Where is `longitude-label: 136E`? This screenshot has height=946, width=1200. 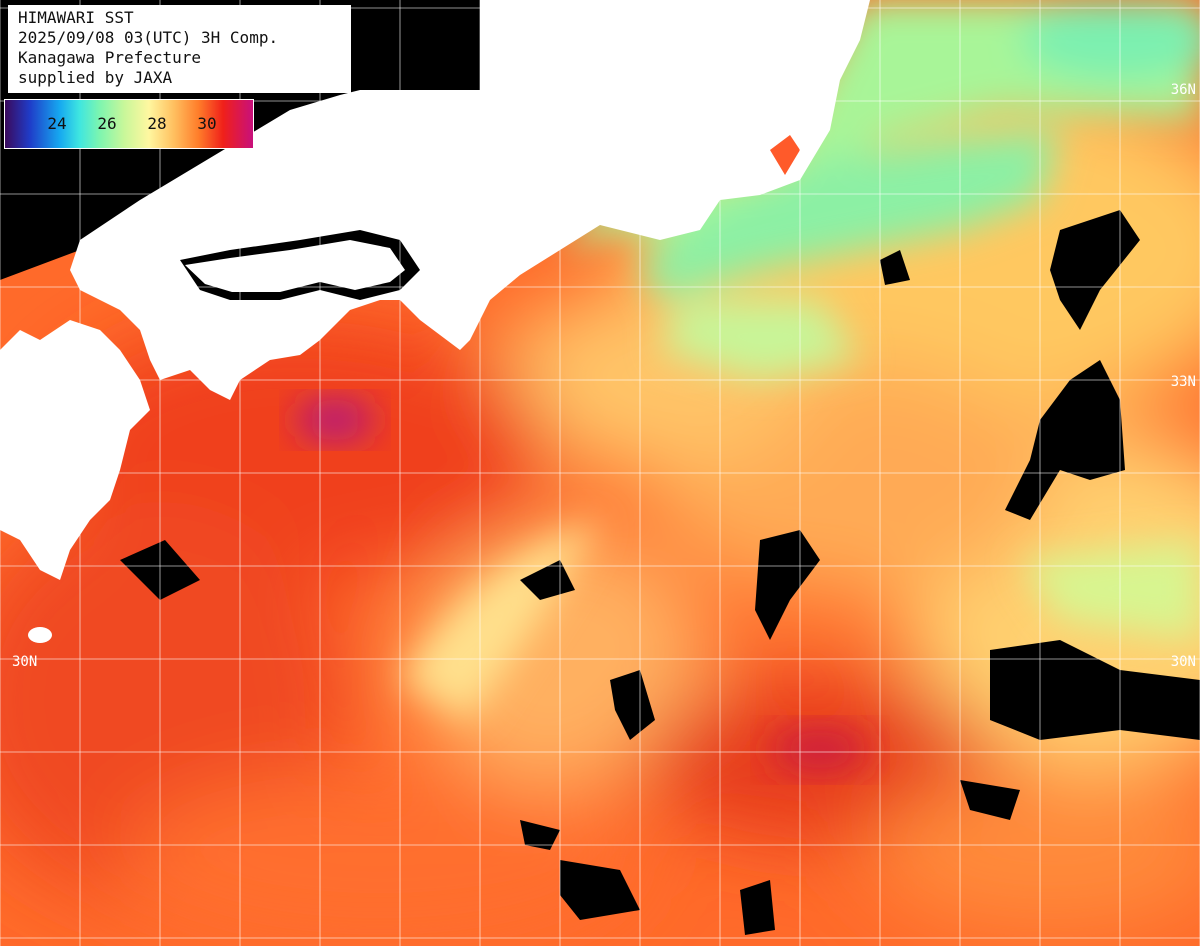 longitude-label: 136E is located at coordinates (492, 28).